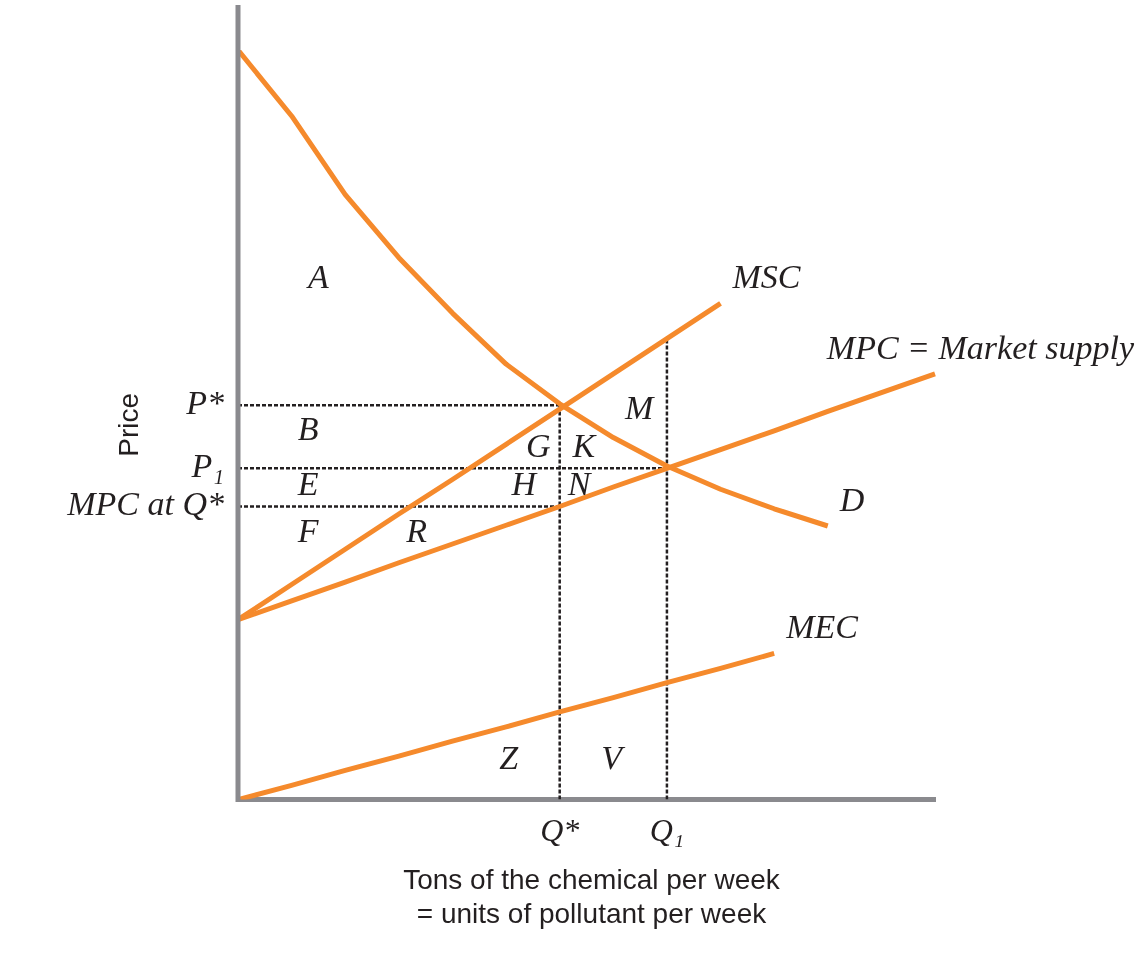  What do you see at coordinates (128, 424) in the screenshot?
I see `y-axis-title: Price` at bounding box center [128, 424].